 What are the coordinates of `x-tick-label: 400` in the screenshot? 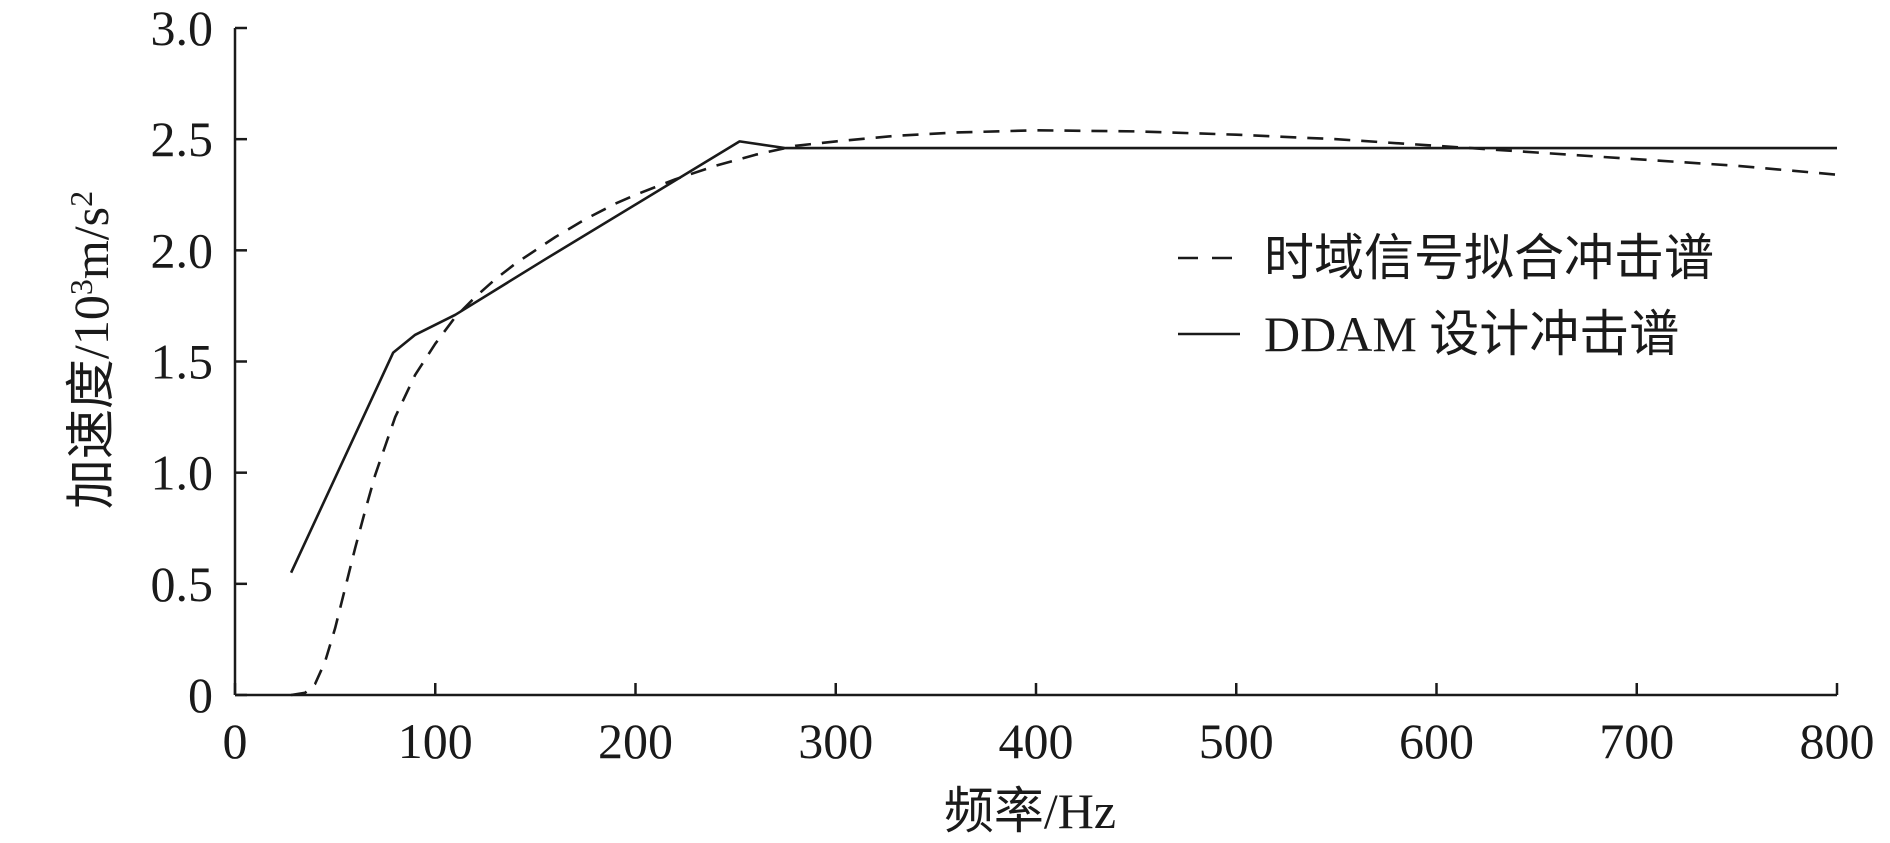 It's located at (1036, 741).